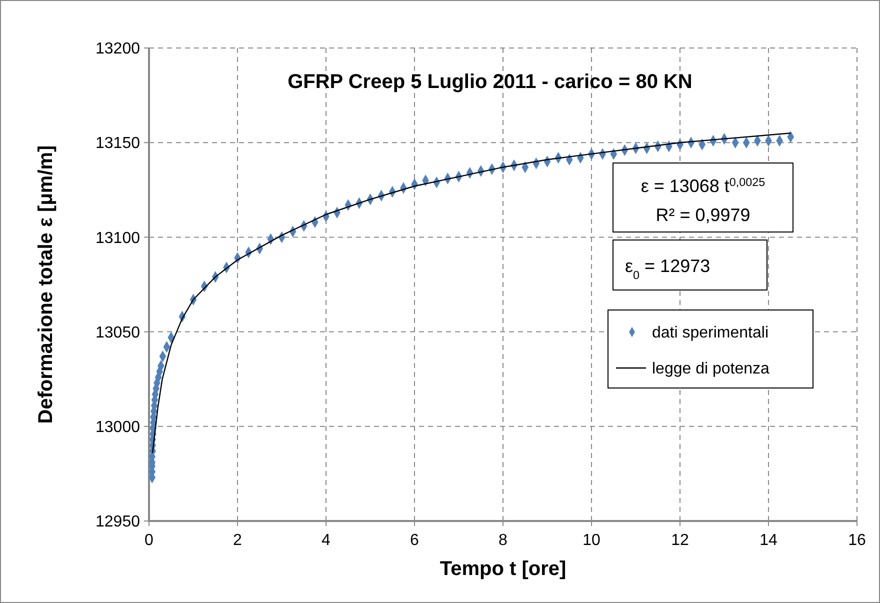 The width and height of the screenshot is (880, 603). What do you see at coordinates (118, 427) in the screenshot?
I see `y-tick-label: 13000` at bounding box center [118, 427].